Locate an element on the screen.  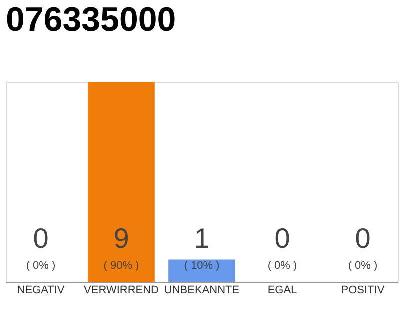
x-tick-label: EGAL is located at coordinates (283, 290).